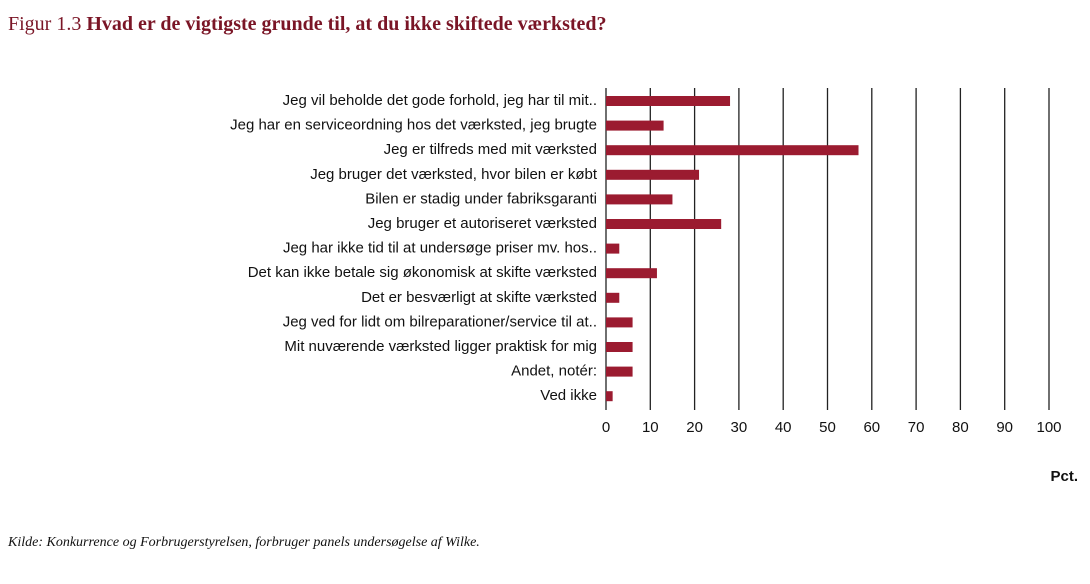  What do you see at coordinates (1064, 476) in the screenshot?
I see `x-axis-label: Pct.` at bounding box center [1064, 476].